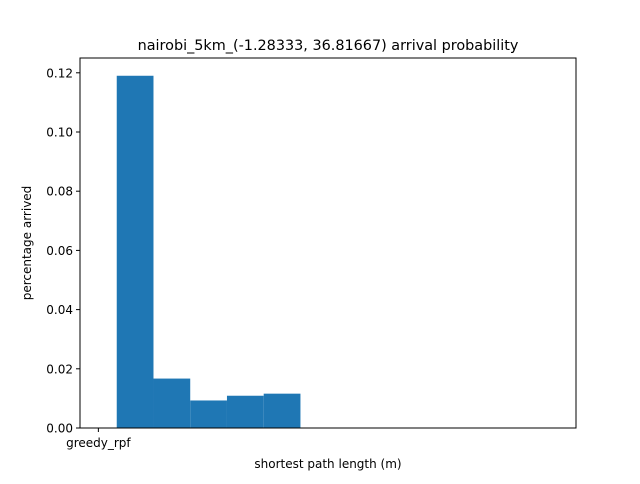  I want to click on y-axis-label: percentage arrived, so click(27, 243).